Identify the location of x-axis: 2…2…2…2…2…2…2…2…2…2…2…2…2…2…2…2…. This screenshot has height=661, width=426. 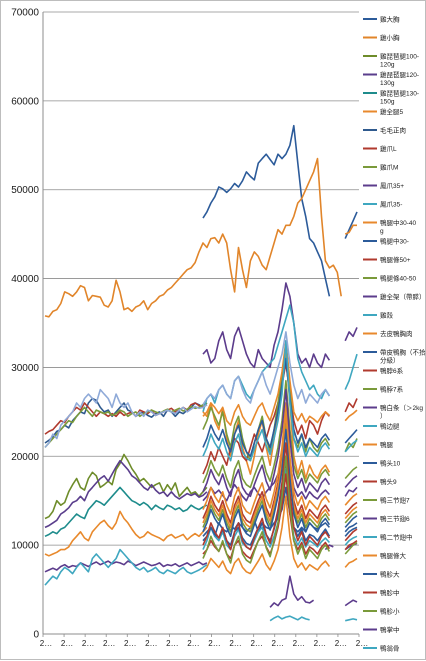
(204, 641).